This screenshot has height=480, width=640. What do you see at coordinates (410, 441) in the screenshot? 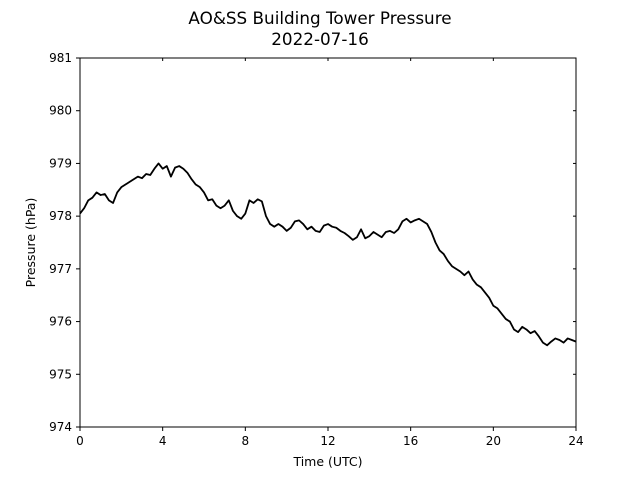
I see `x-tick-label: 16` at bounding box center [410, 441].